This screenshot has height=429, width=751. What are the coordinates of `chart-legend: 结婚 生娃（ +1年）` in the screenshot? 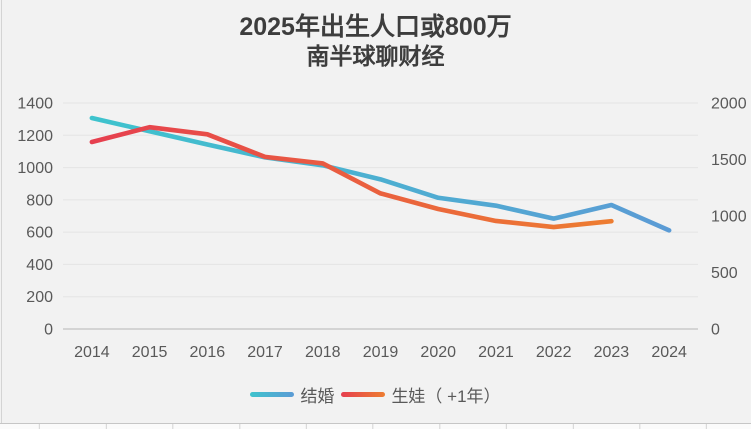 It's located at (375, 394).